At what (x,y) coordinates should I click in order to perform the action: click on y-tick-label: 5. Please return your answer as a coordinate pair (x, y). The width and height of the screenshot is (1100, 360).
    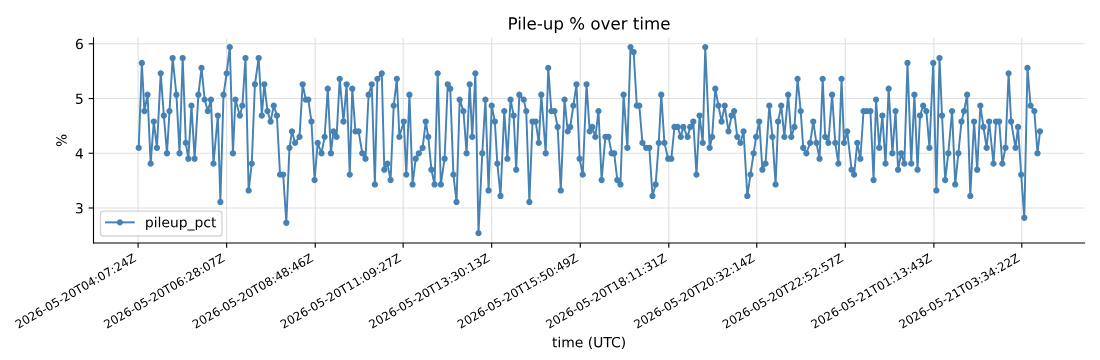
    Looking at the image, I should click on (79, 99).